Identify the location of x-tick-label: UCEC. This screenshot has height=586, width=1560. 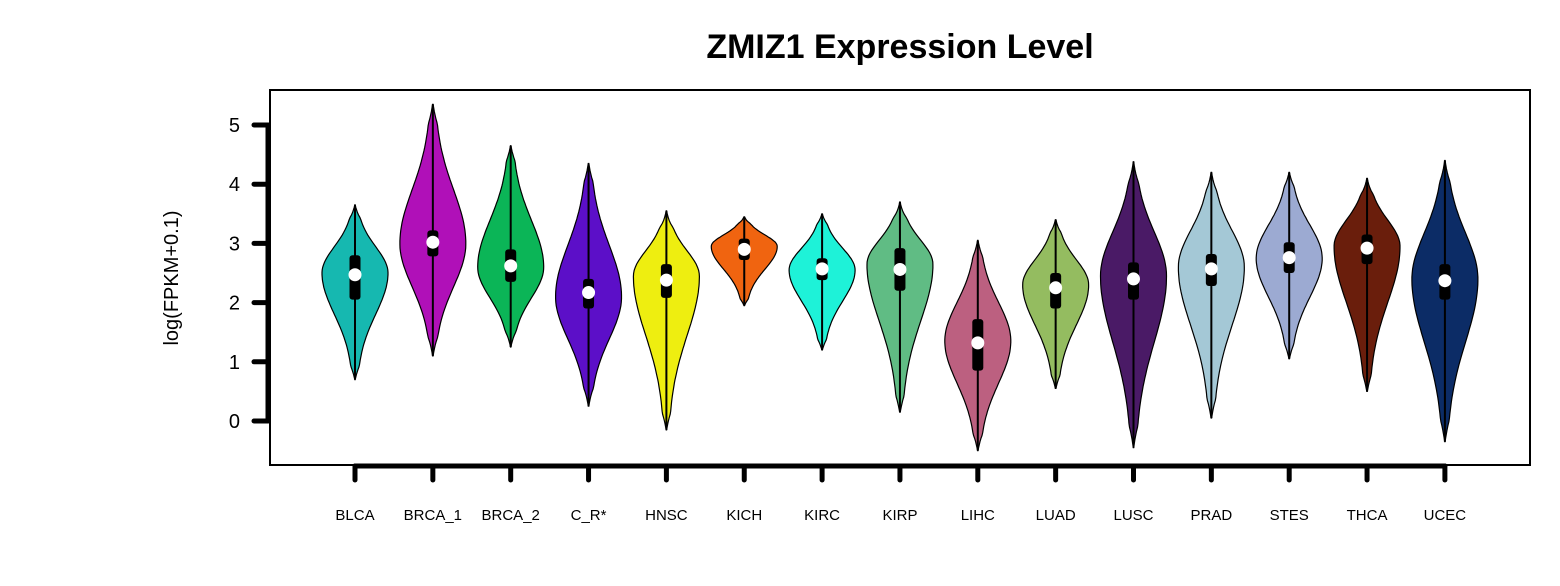
(1445, 515).